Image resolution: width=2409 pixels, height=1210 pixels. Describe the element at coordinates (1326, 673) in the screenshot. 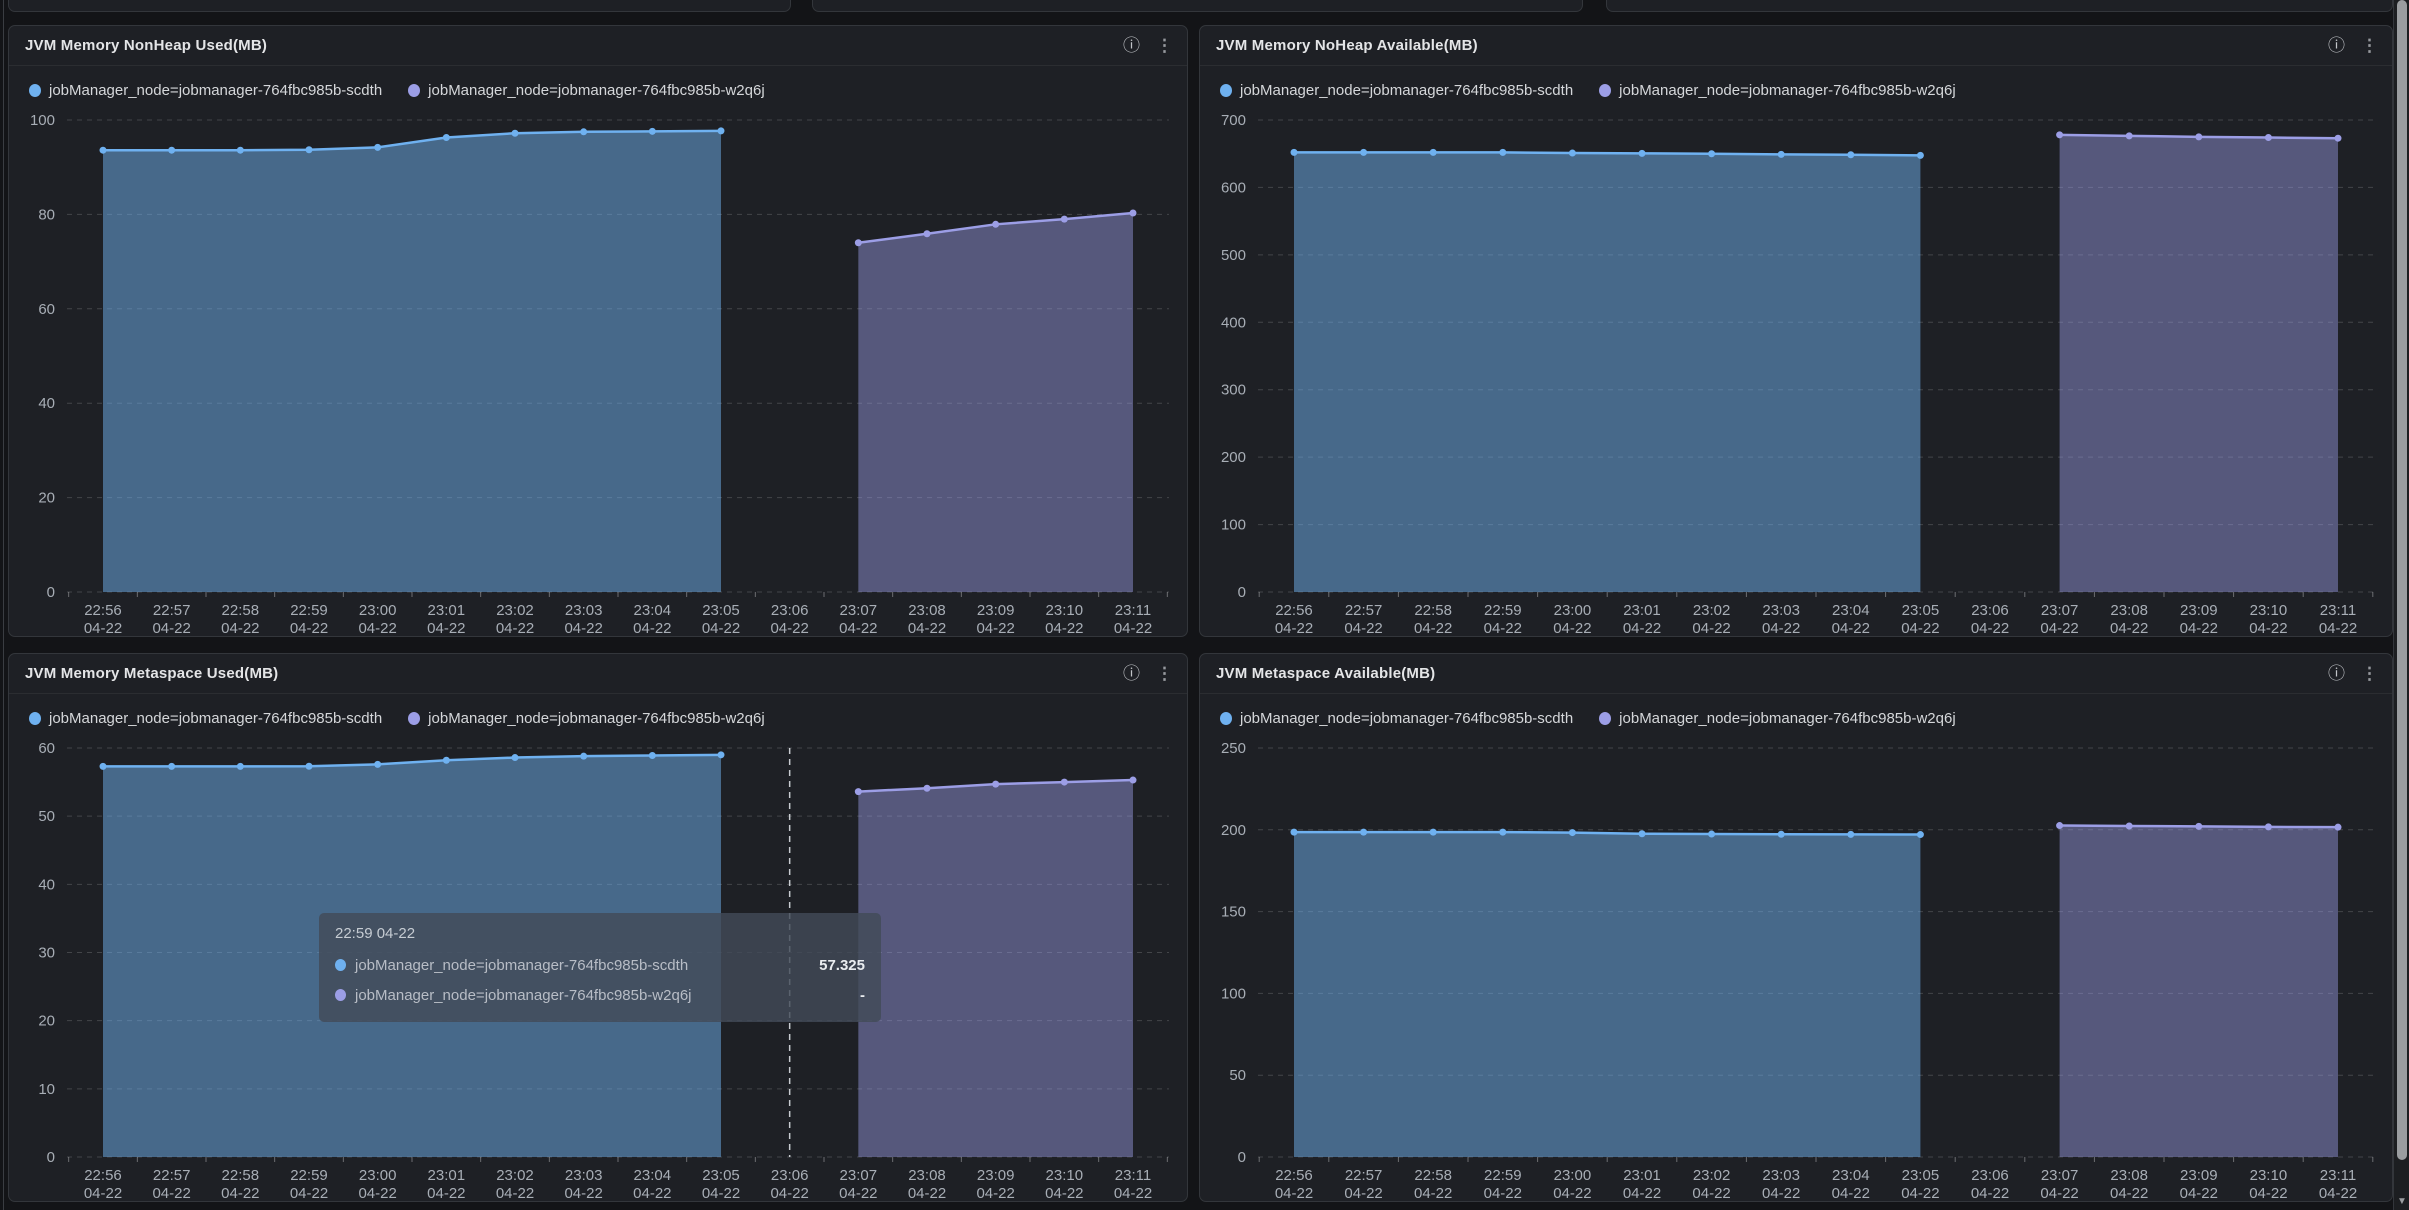

I see `panel-title: JVM Metaspace Available(MB)` at that location.